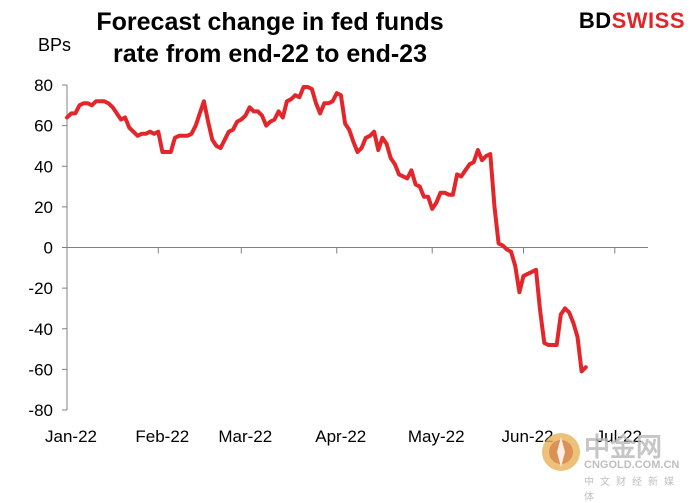 The height and width of the screenshot is (503, 699). Describe the element at coordinates (40, 288) in the screenshot. I see `y-tick-label: -20` at that location.